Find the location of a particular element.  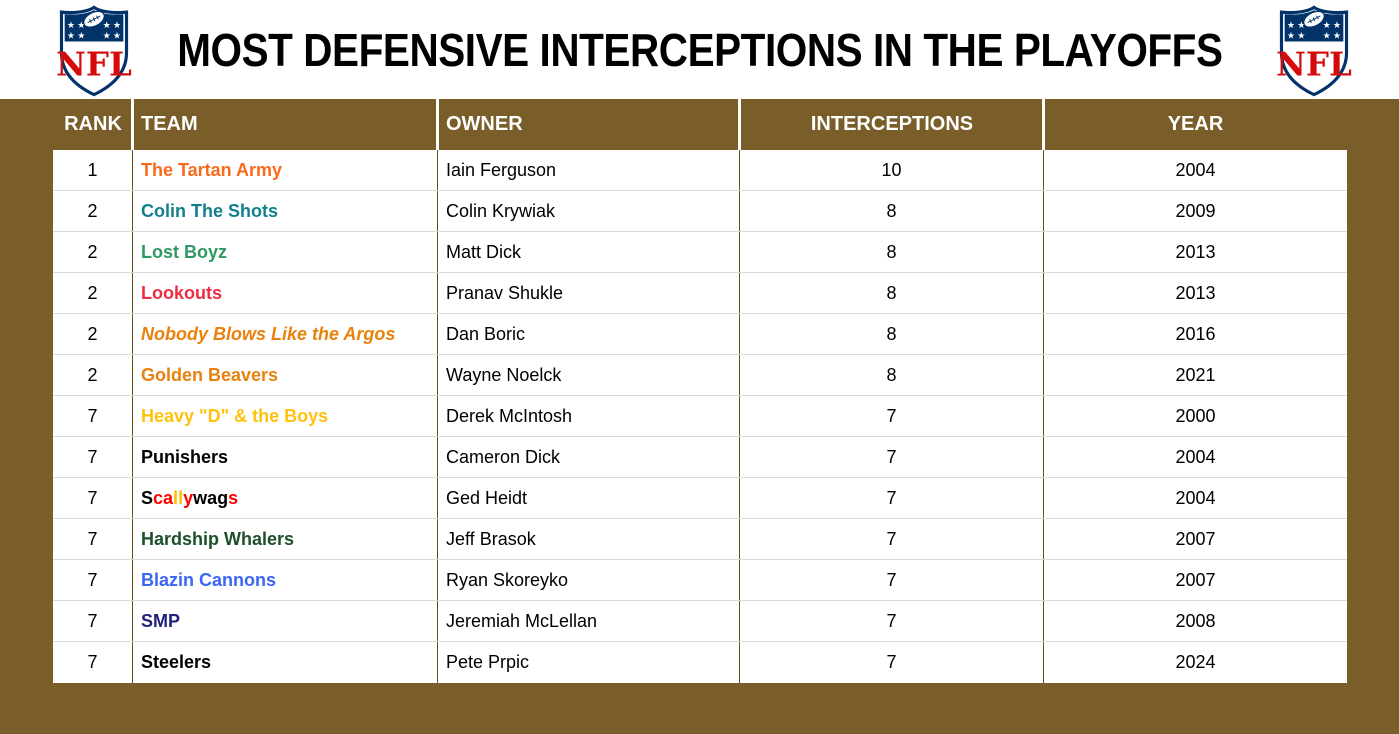

table-row: 2 Lost Boyz Matt Dick 8 2013 is located at coordinates (700, 252).